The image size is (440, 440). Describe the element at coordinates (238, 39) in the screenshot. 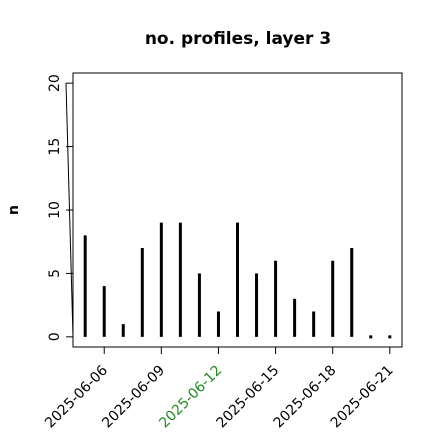

I see `chart-title: no. profiles, layer 3` at that location.